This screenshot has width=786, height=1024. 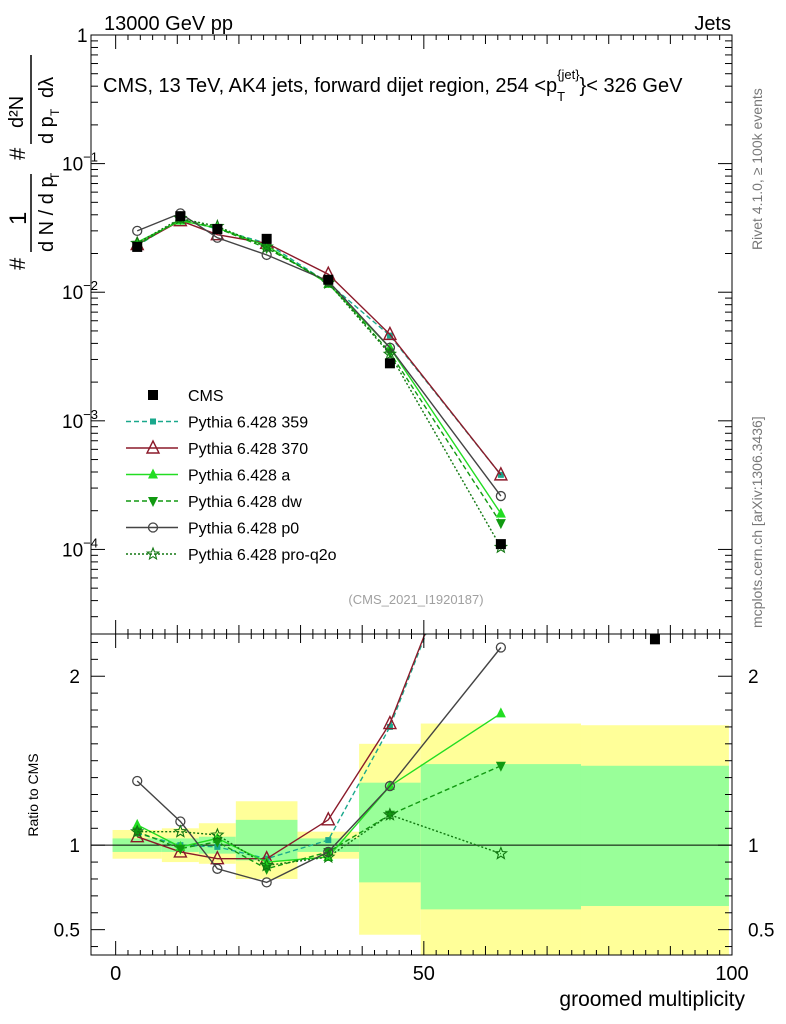 I want to click on ytick-label: 10⁻², so click(x=80, y=291).